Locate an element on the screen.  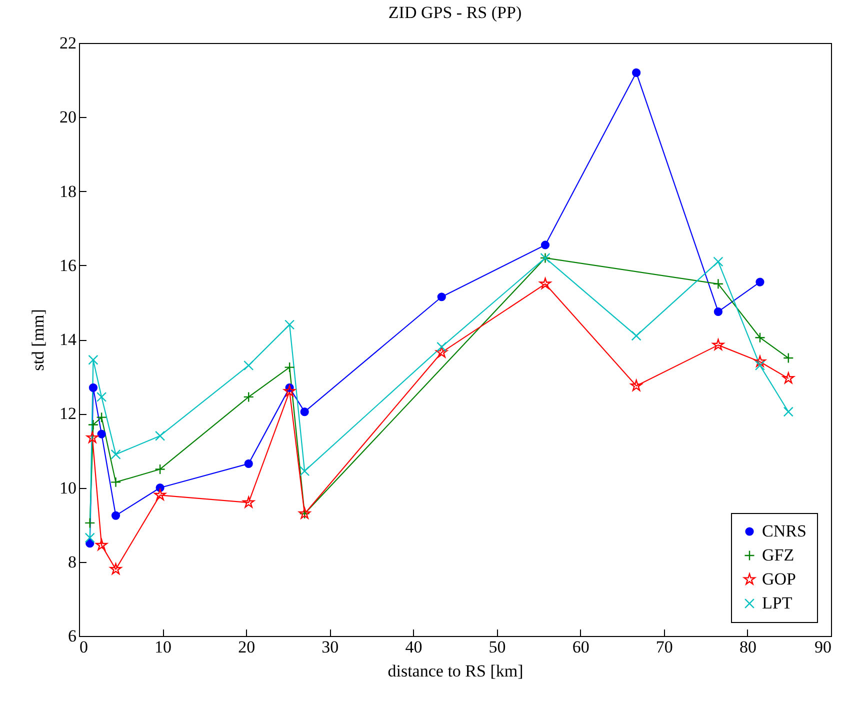
x-tick-label: 90 is located at coordinates (823, 647).